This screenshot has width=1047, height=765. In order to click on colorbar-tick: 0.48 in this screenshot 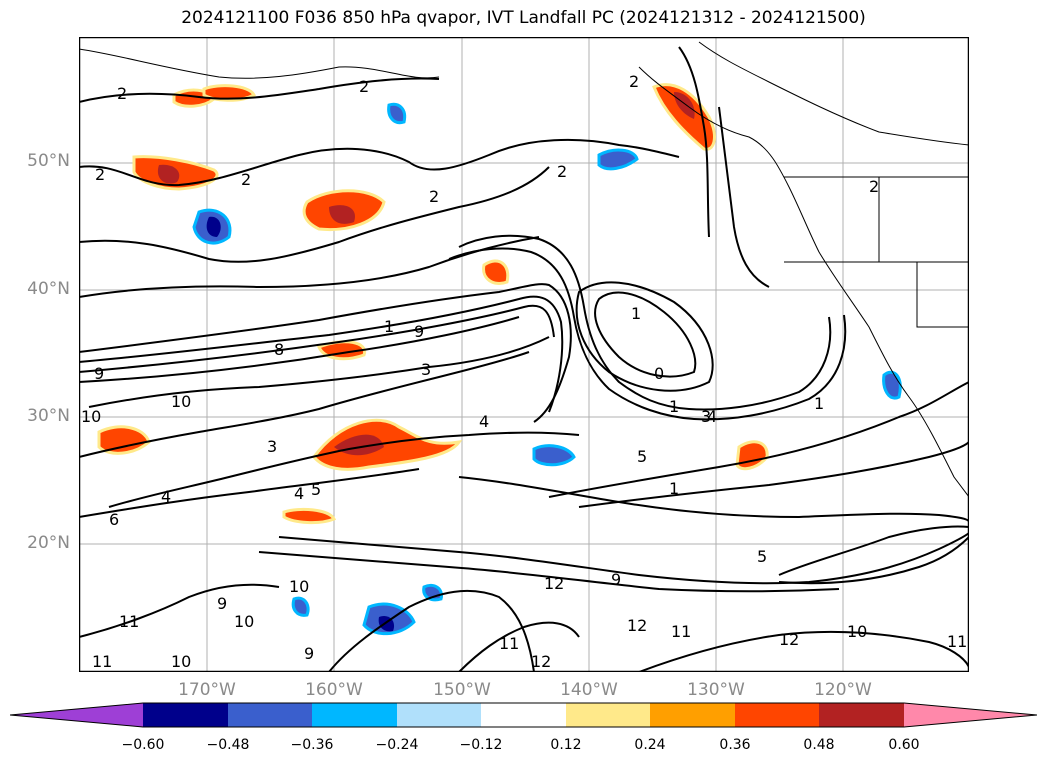, I will do `click(819, 745)`.